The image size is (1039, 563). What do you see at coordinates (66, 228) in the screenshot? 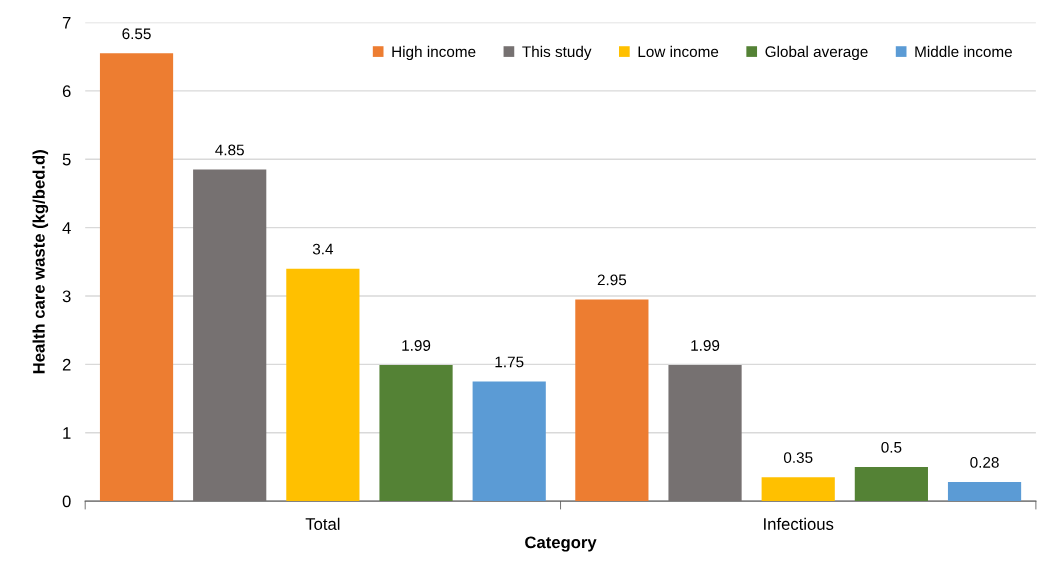
I see `y-tick-label: 4` at bounding box center [66, 228].